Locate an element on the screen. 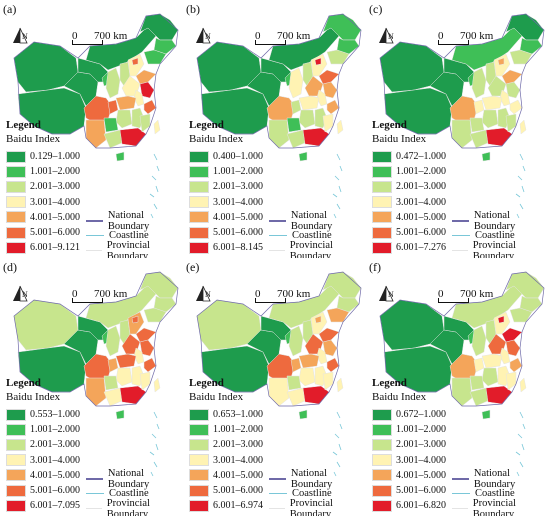  legend-class: 4.001–5.000 is located at coordinates (43, 475).